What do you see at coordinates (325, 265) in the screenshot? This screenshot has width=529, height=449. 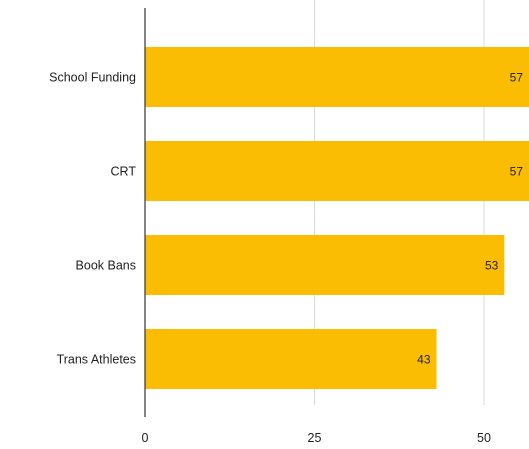 I see `bar-book-bans` at bounding box center [325, 265].